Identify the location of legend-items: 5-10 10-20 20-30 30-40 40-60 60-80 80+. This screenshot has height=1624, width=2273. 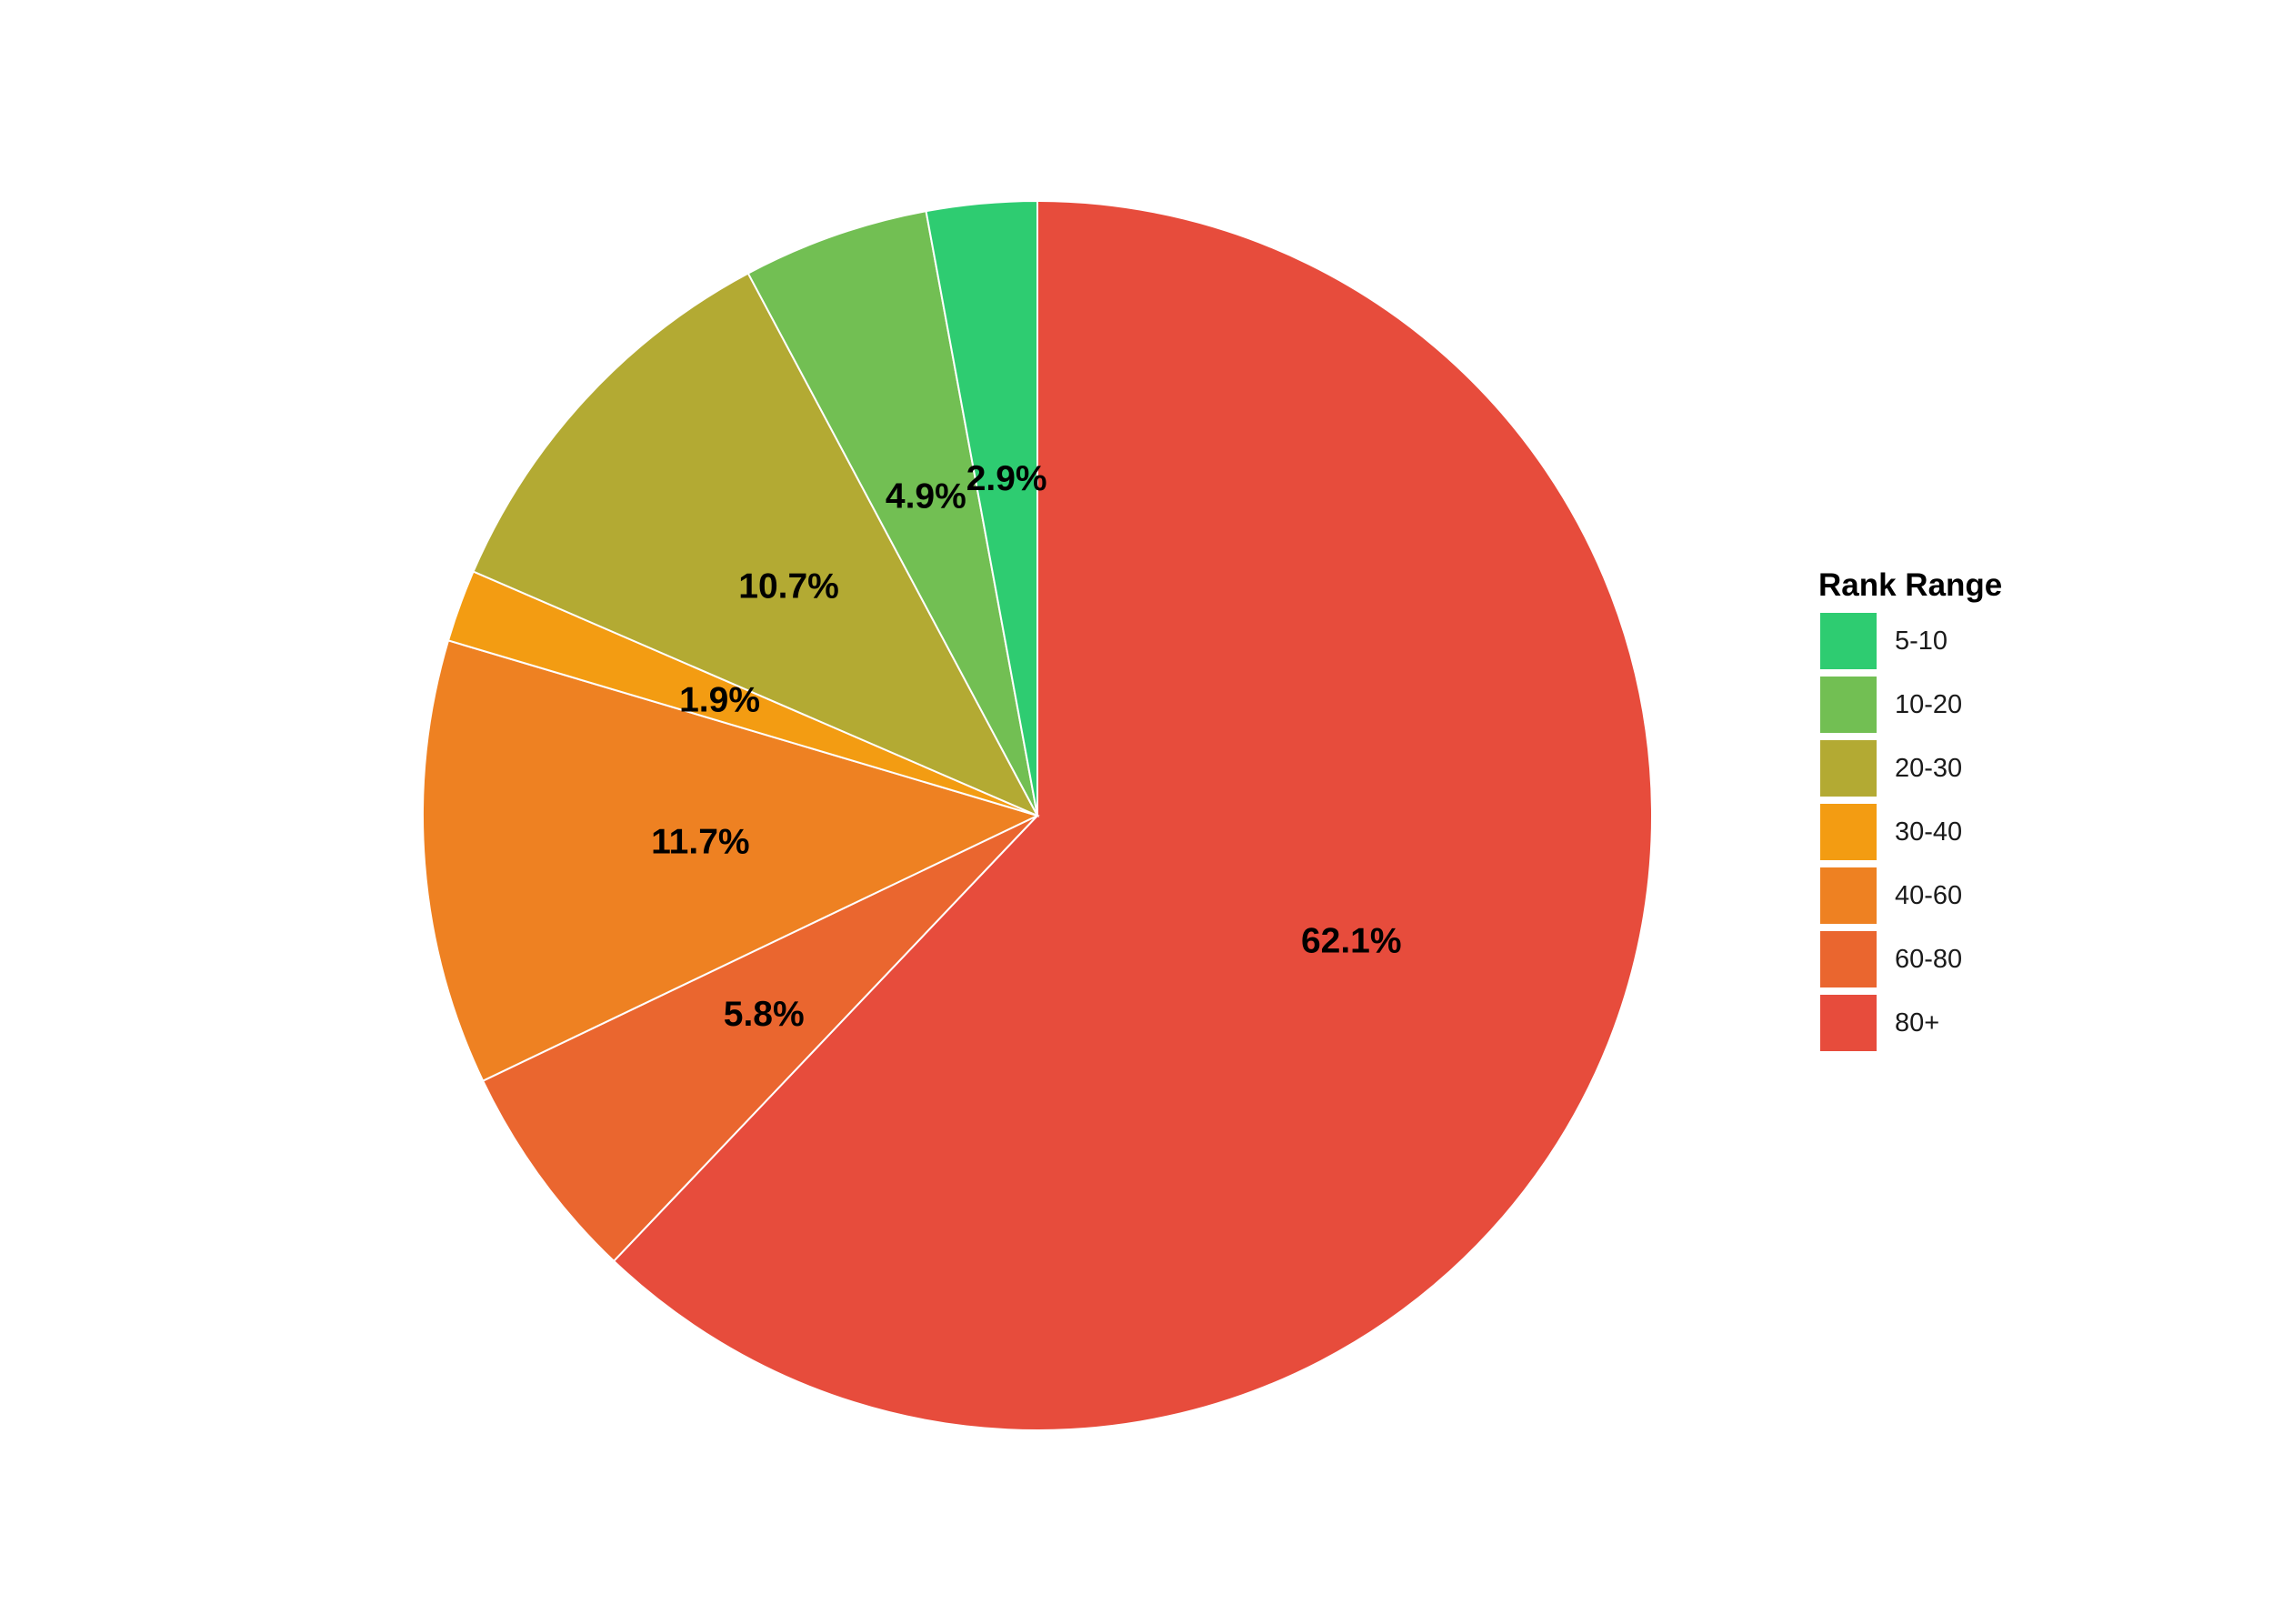
(1910, 832).